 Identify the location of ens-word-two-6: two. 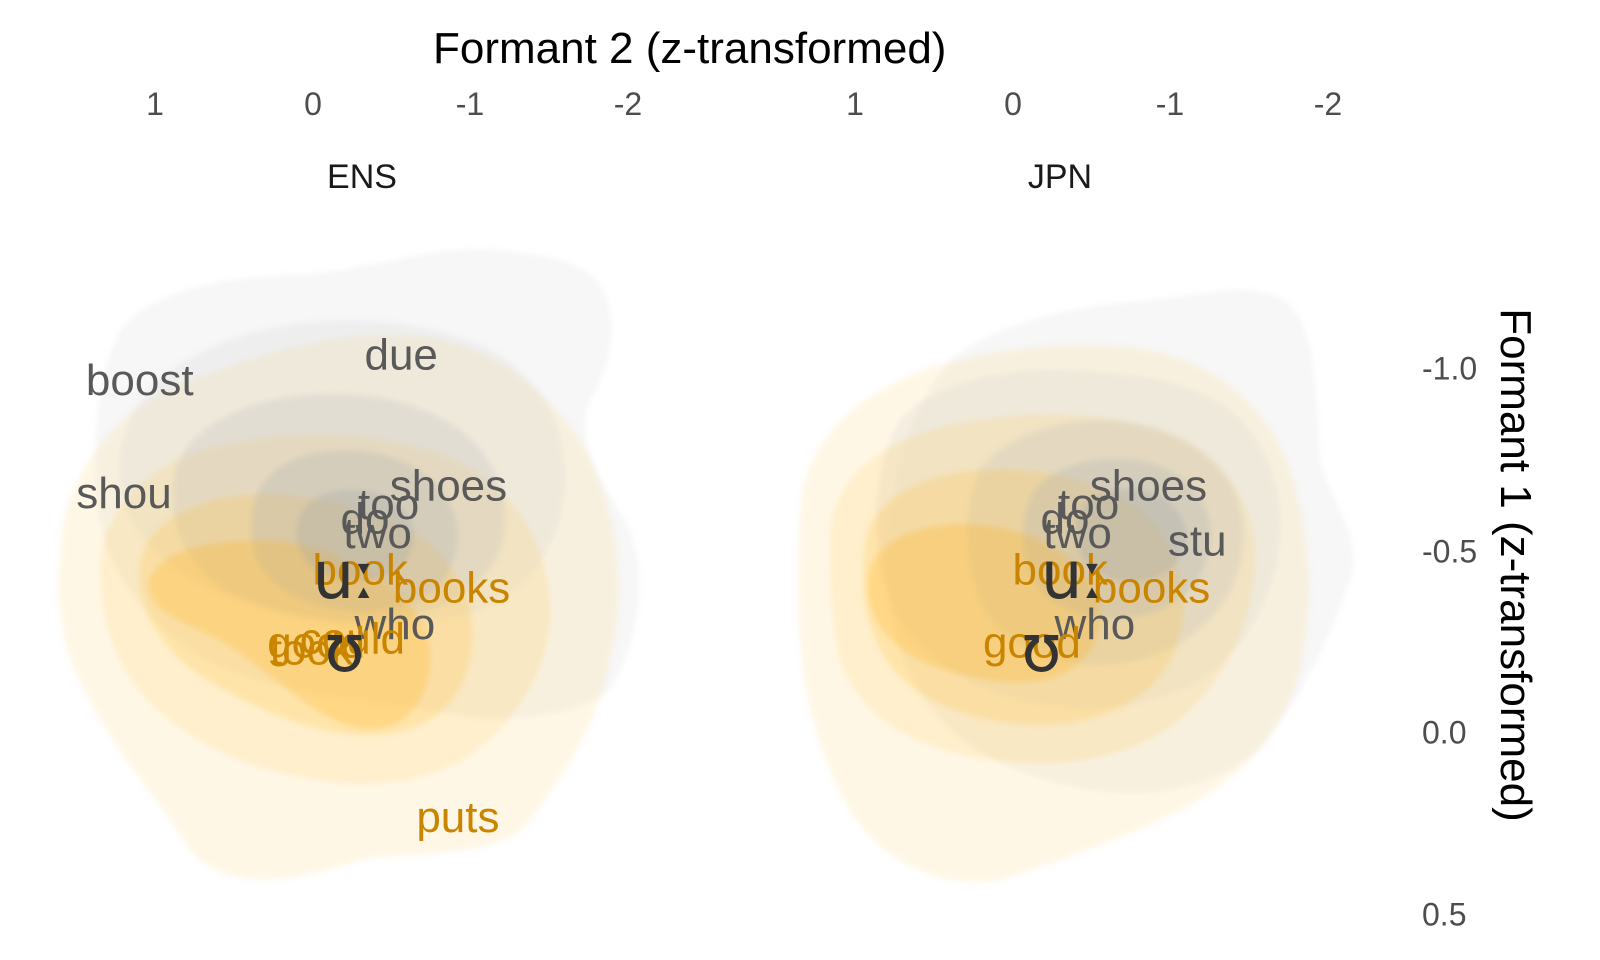
(377, 533).